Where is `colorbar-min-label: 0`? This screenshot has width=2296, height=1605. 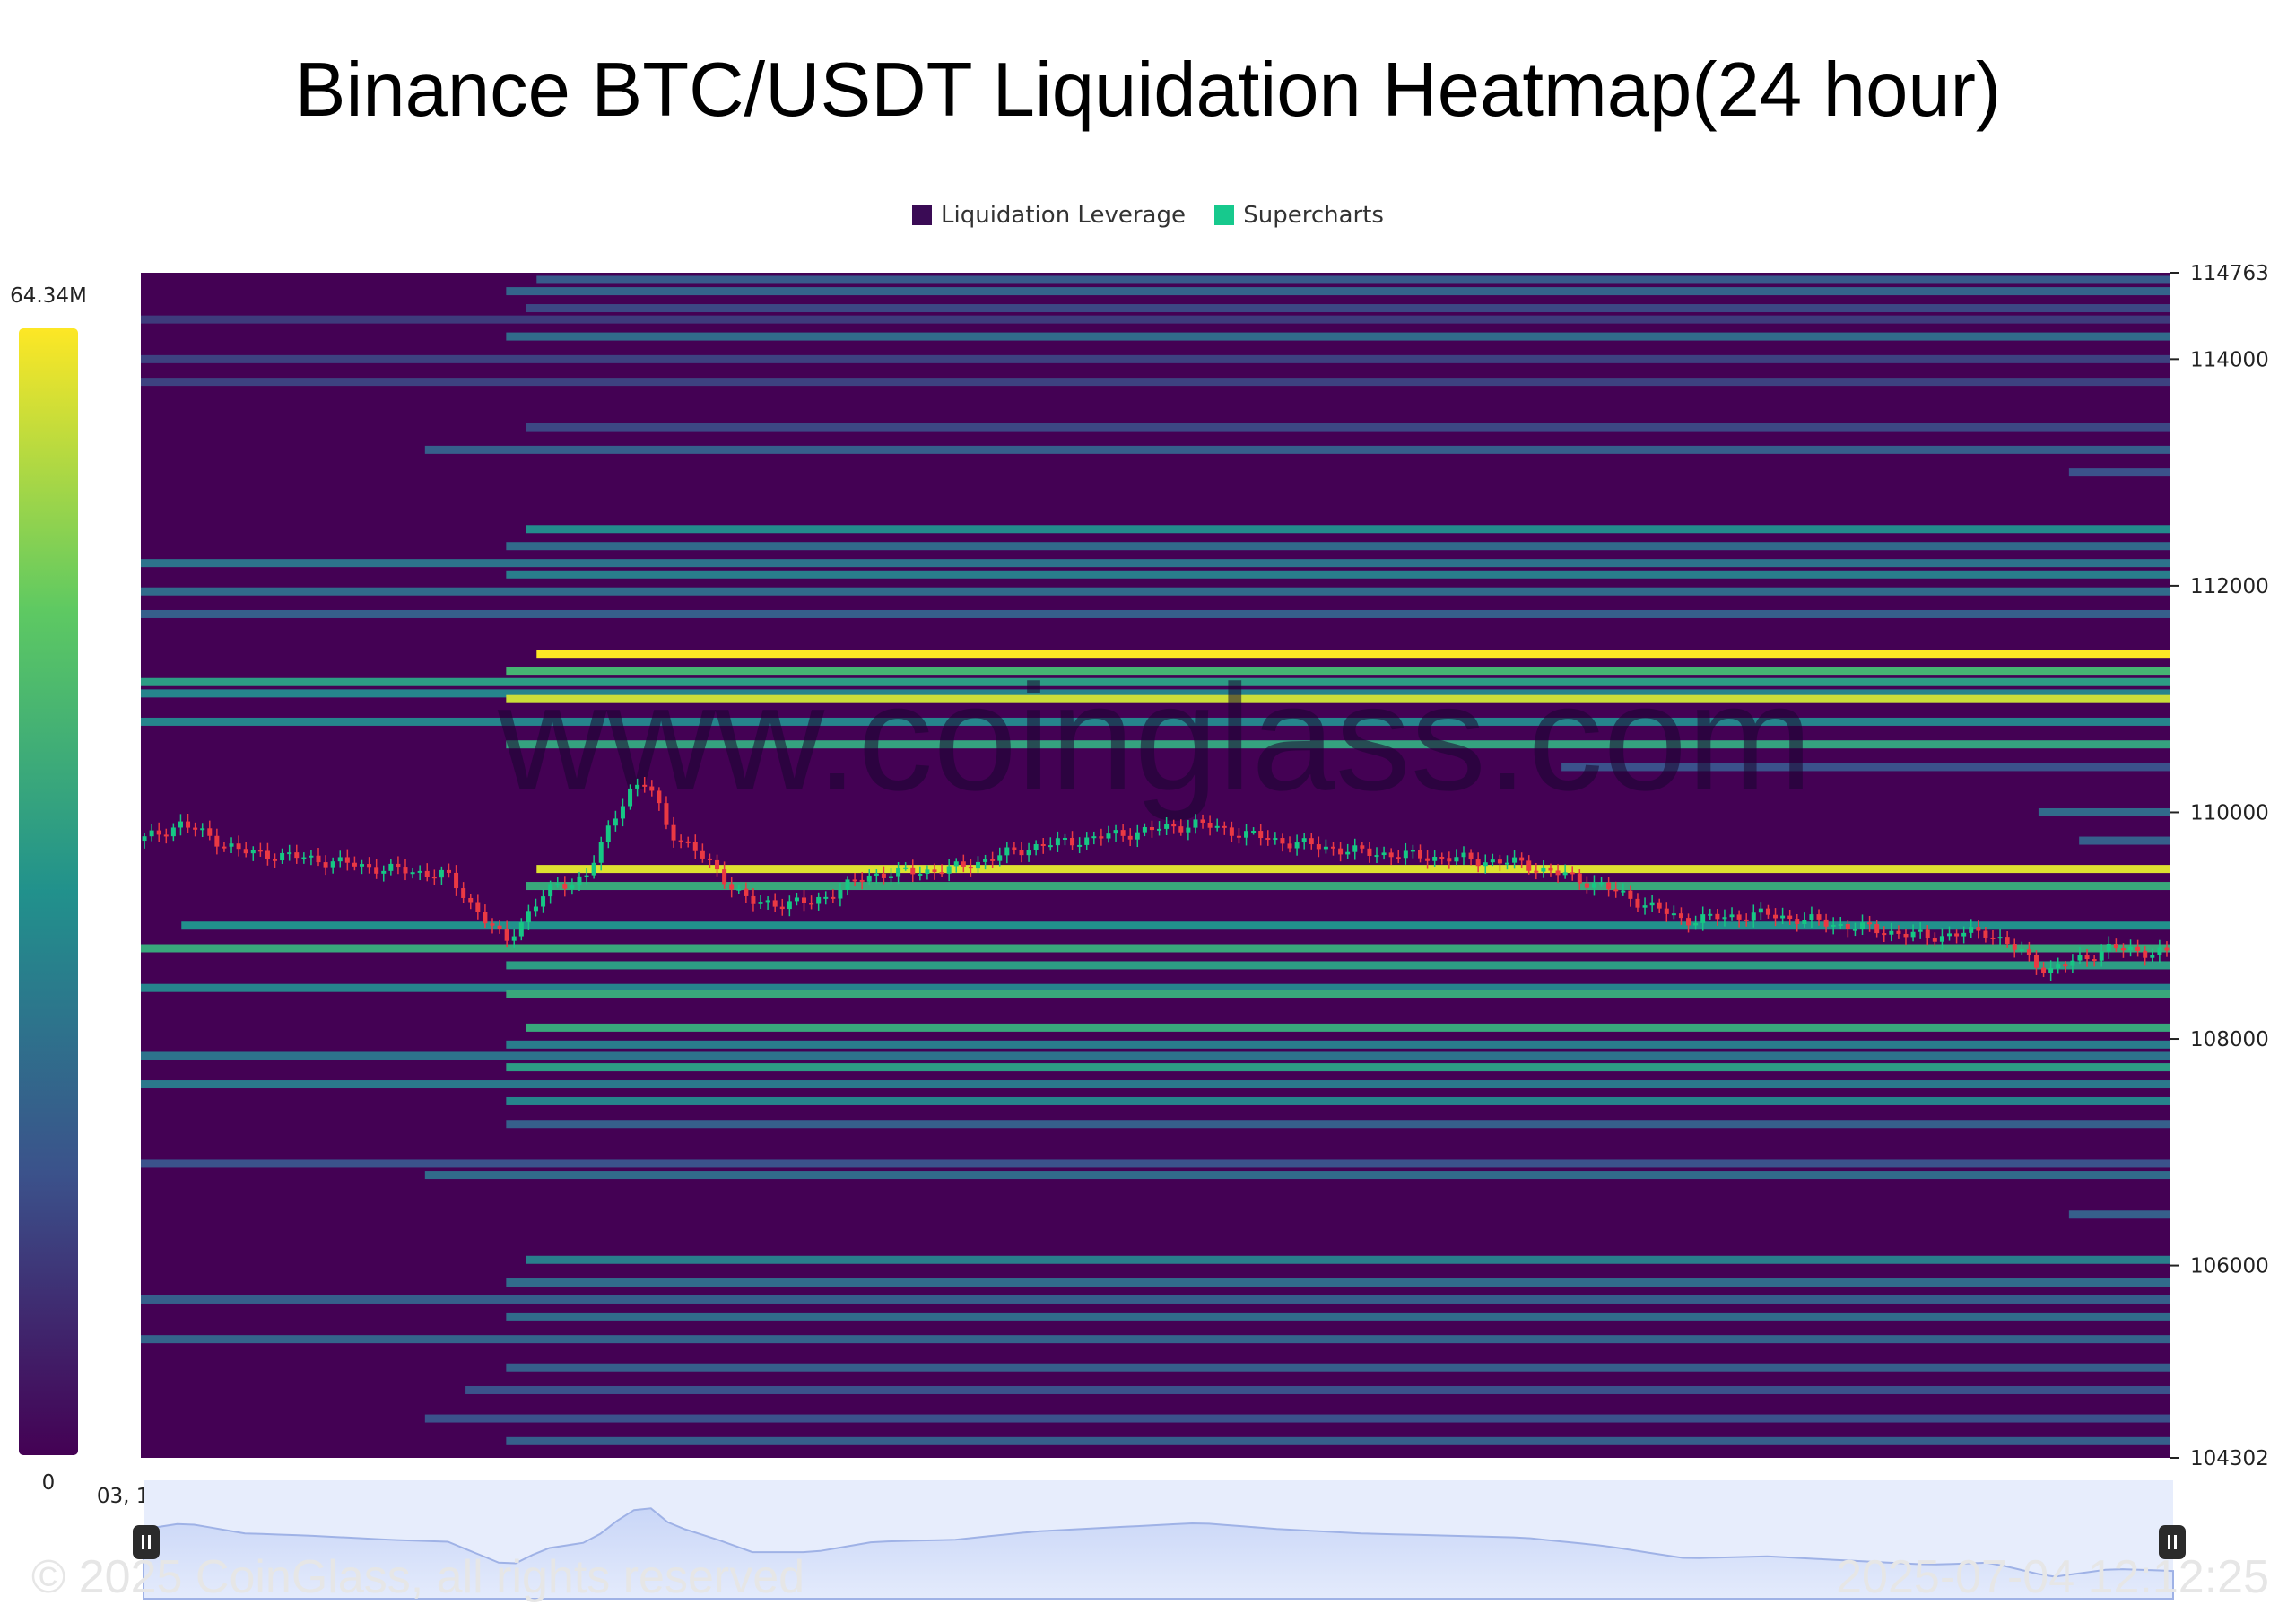
colorbar-min-label: 0 is located at coordinates (49, 1483).